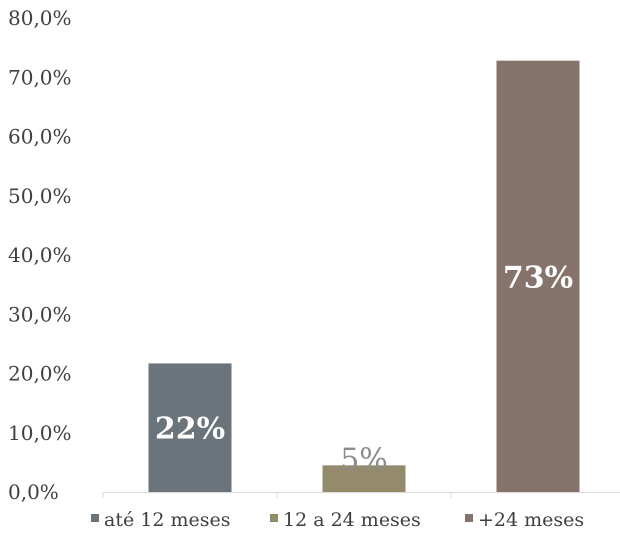 This screenshot has width=620, height=533. I want to click on legend-item: +24 meses, so click(524, 520).